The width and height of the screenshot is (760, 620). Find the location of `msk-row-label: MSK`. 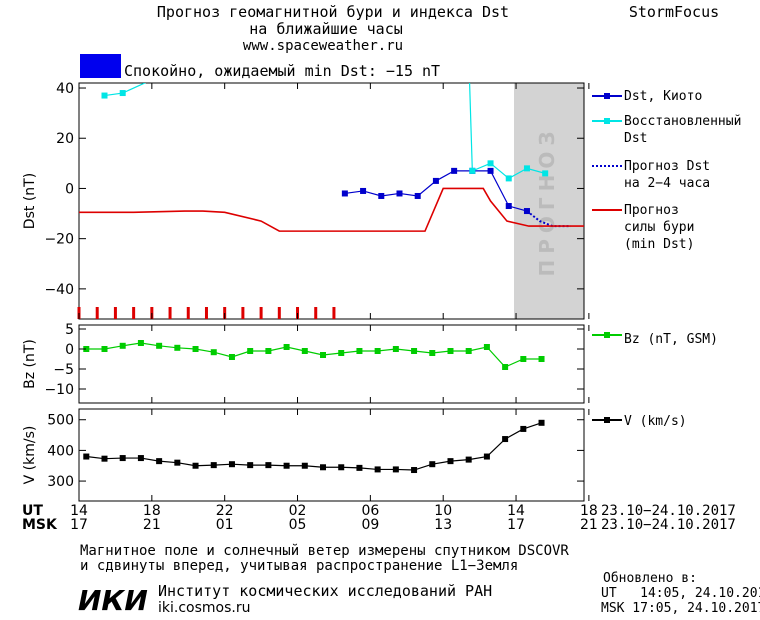

msk-row-label: MSK is located at coordinates (40, 525).